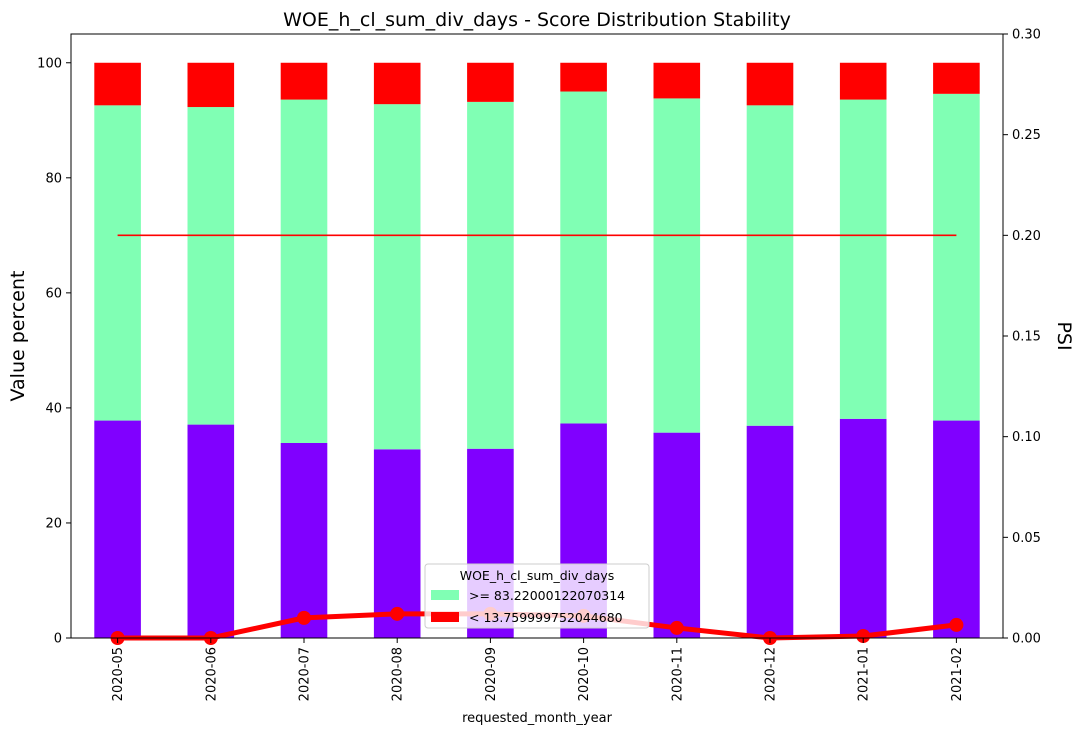  What do you see at coordinates (18, 336) in the screenshot?
I see `y-axis-label: Value percent` at bounding box center [18, 336].